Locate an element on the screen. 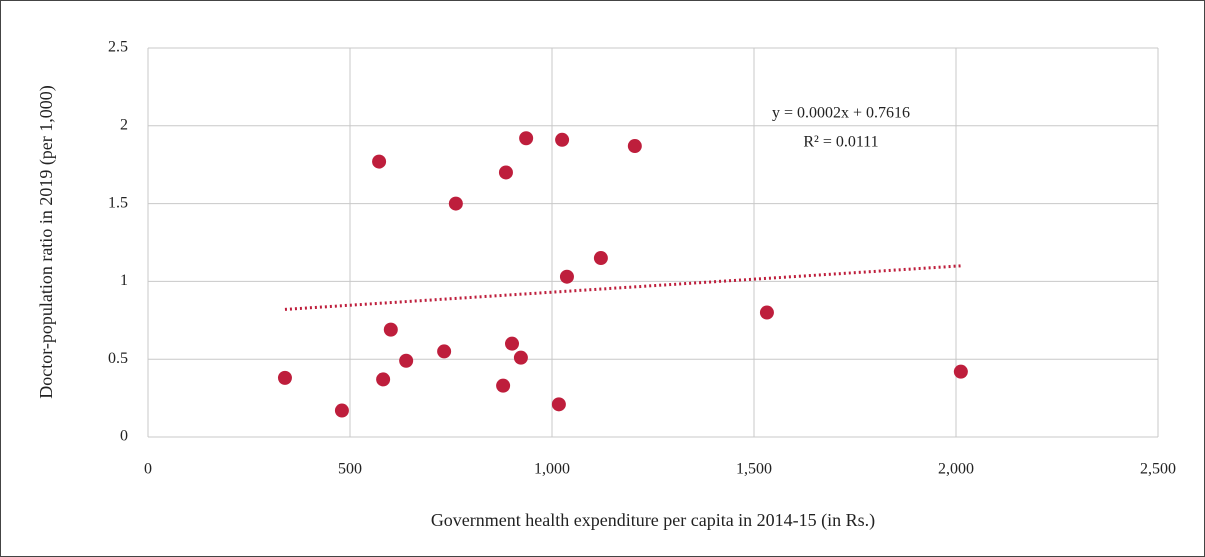 This screenshot has width=1205, height=557. y-tick-label: 1 is located at coordinates (124, 280).